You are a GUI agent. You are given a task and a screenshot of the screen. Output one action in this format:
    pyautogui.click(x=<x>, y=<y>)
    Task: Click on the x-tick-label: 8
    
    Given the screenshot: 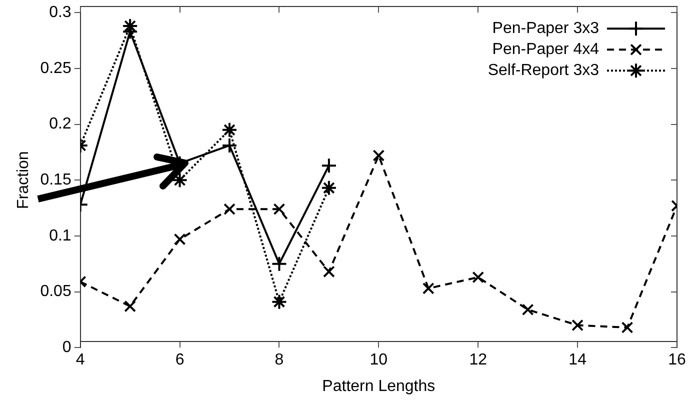 What is the action you would take?
    pyautogui.click(x=279, y=360)
    